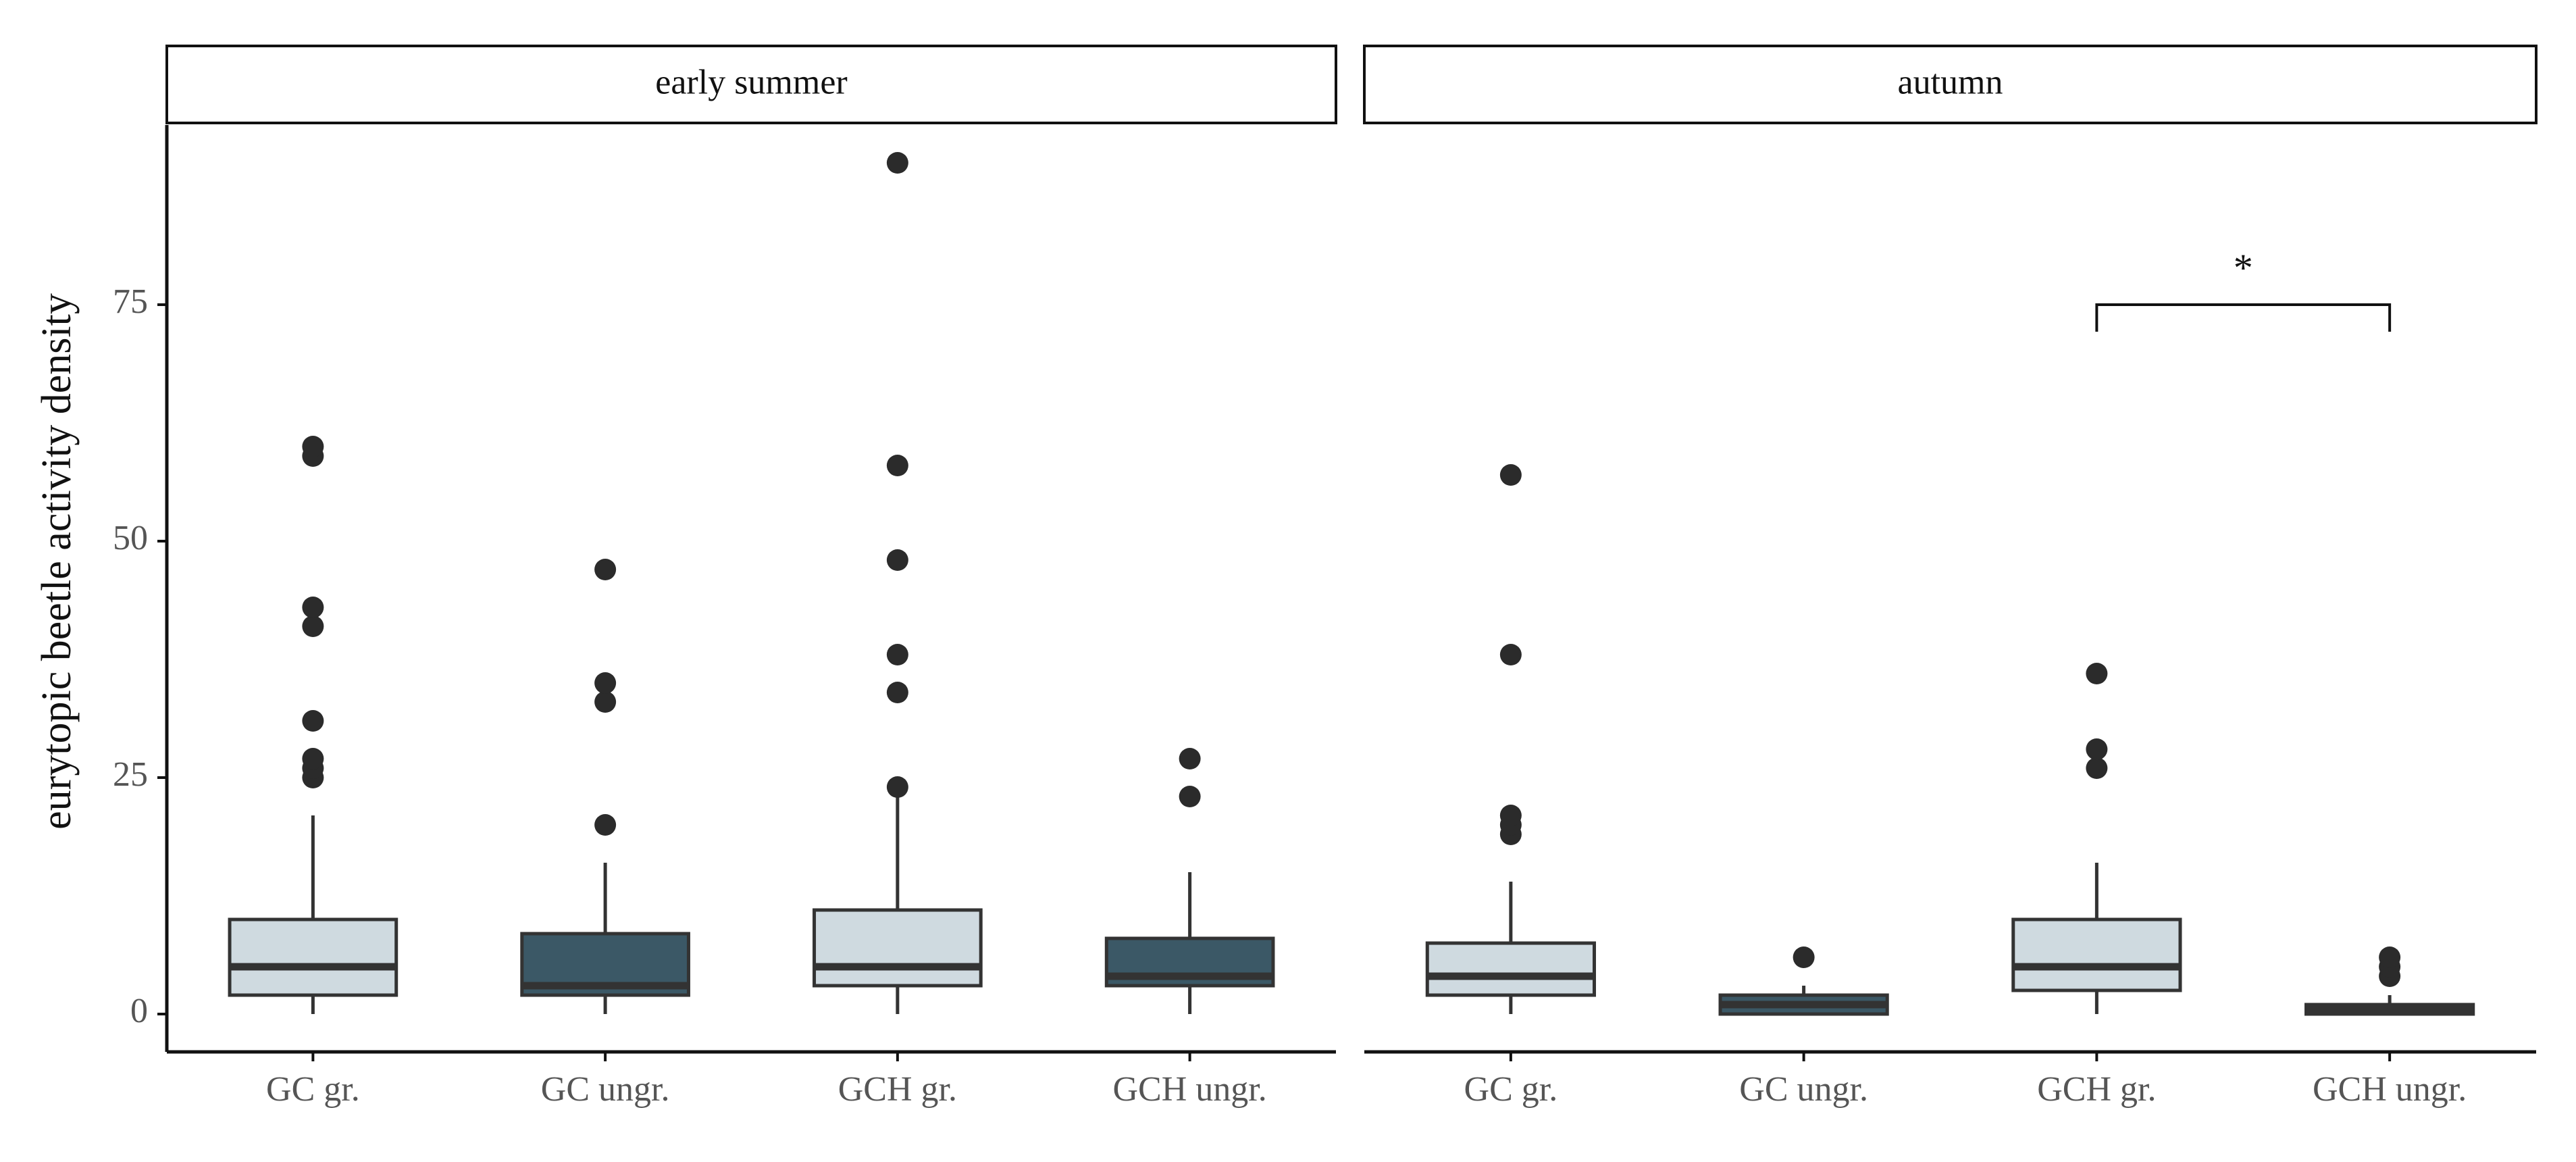  I want to click on box-early-summer-gch-gr, so click(898, 948).